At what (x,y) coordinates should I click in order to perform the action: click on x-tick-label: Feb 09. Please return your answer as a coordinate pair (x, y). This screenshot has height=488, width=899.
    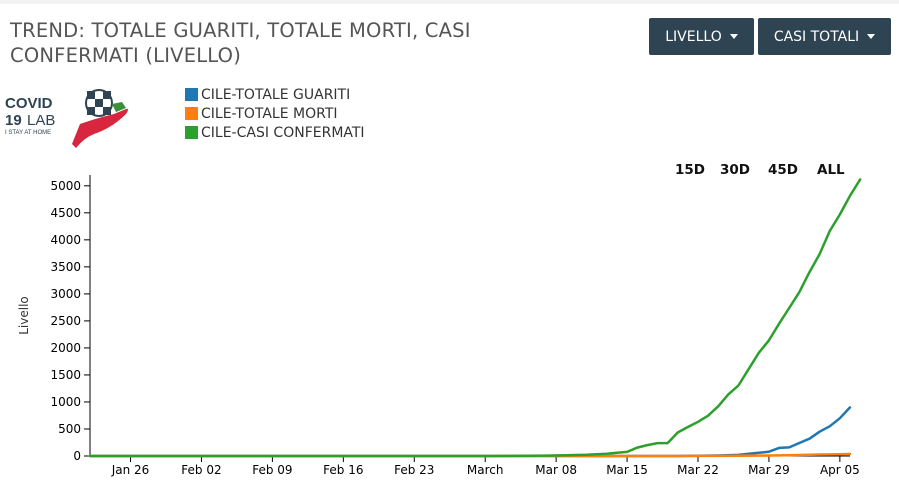
    Looking at the image, I should click on (272, 470).